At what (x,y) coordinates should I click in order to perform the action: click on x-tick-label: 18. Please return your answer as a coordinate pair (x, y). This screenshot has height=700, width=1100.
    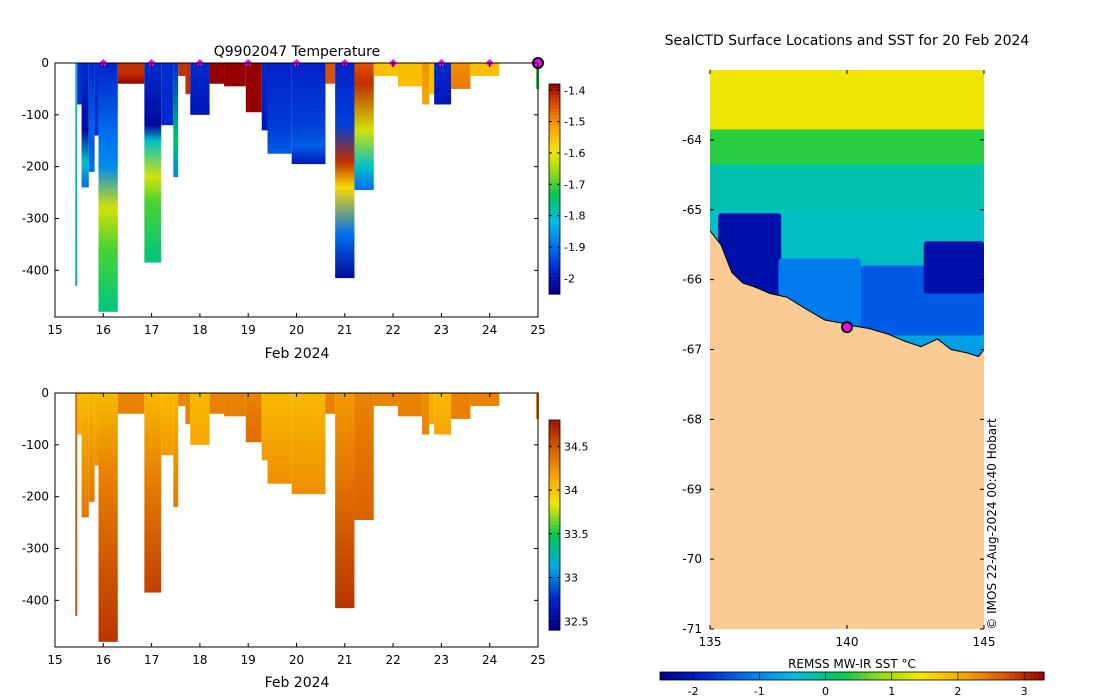
    Looking at the image, I should click on (199, 660).